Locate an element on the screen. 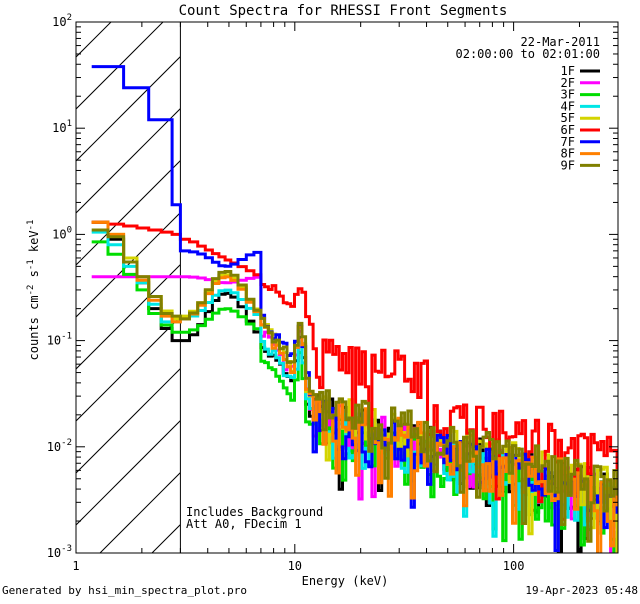 This screenshot has width=640, height=604. legend-label: 6F is located at coordinates (568, 130).